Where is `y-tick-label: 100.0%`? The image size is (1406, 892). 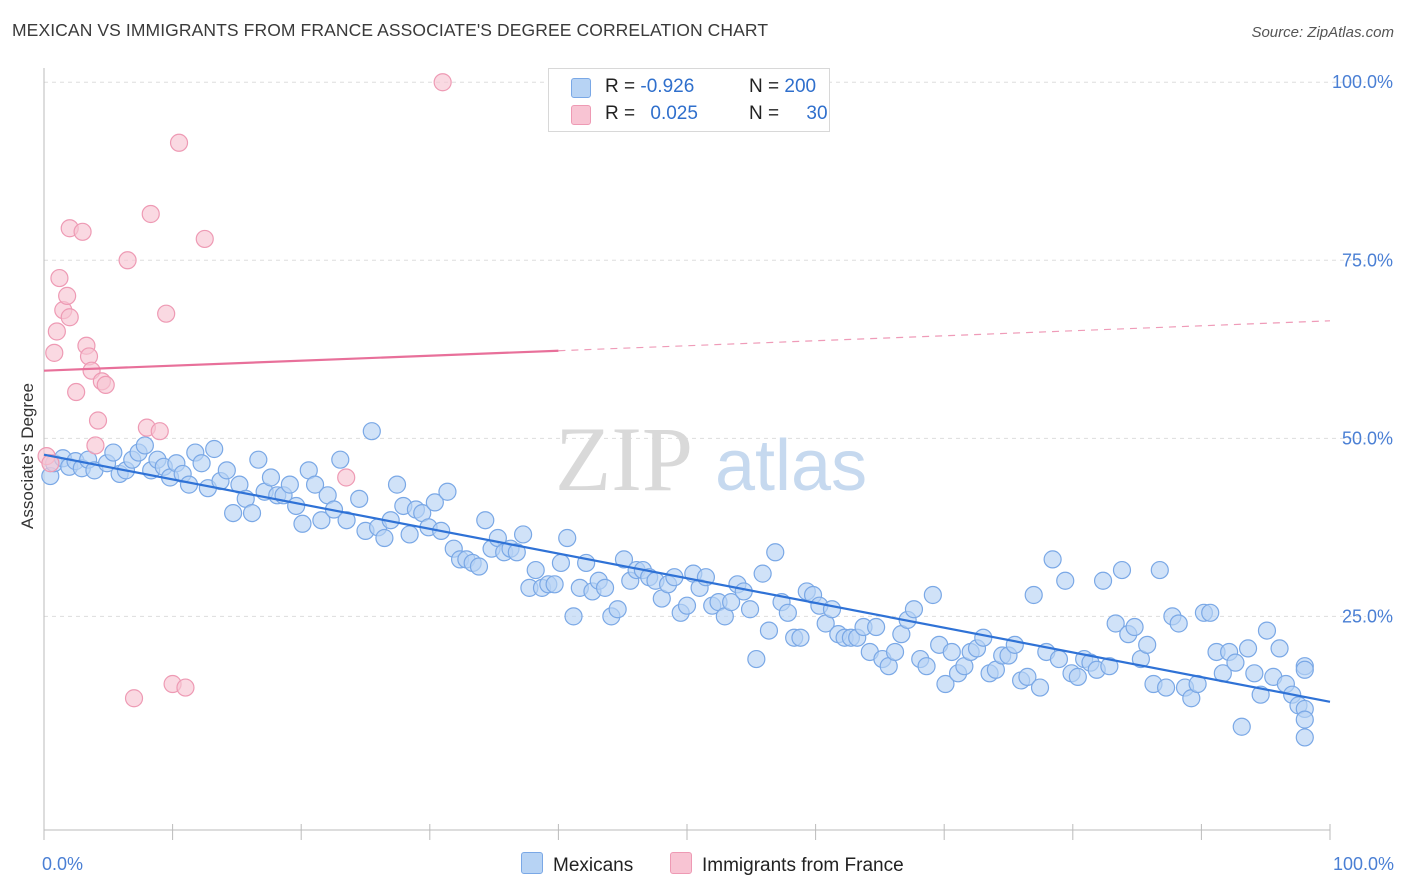 y-tick-label: 100.0% is located at coordinates (1362, 82).